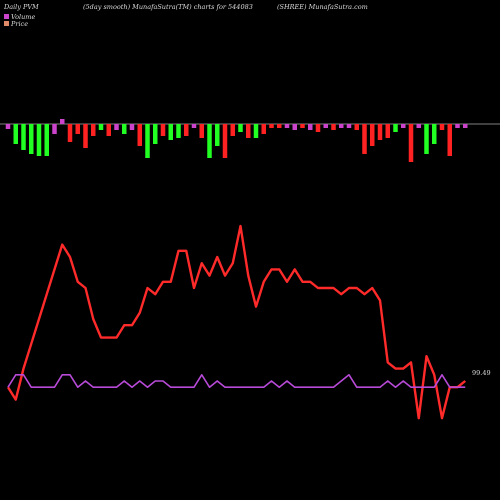 The height and width of the screenshot is (500, 500). I want to click on legend: Volume Price, so click(19, 20).